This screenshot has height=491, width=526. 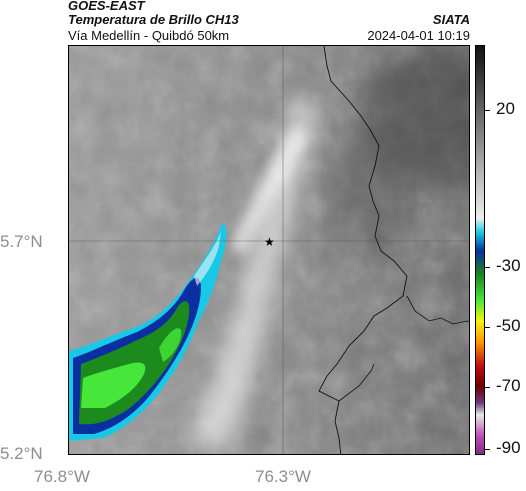 What do you see at coordinates (508, 385) in the screenshot?
I see `colorbar-label-minus70: -70` at bounding box center [508, 385].